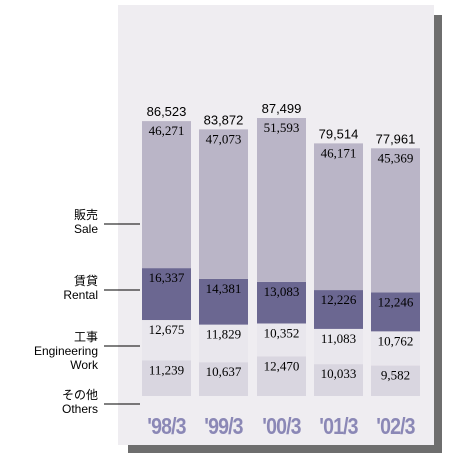  I want to click on value-label: 12,226, so click(339, 299).